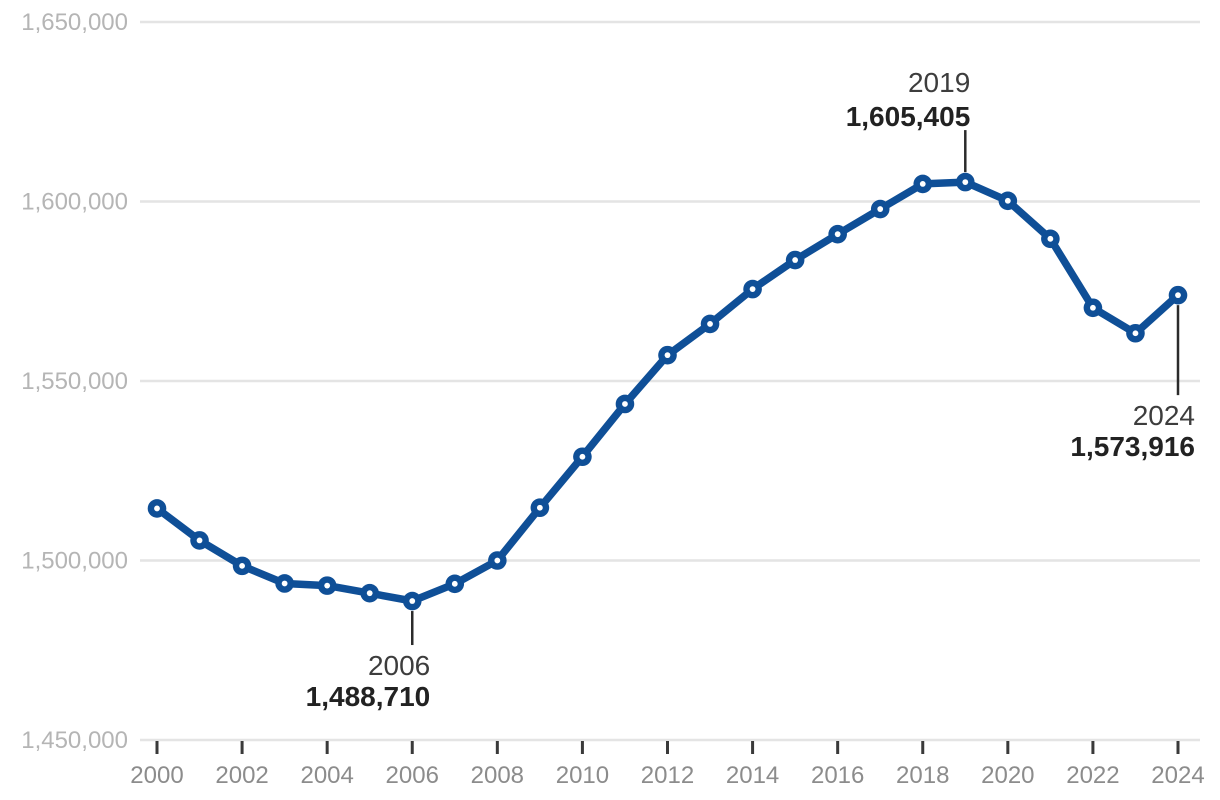 This screenshot has height=800, width=1220. Describe the element at coordinates (939, 82) in the screenshot. I see `annotation-year-label: 2019` at that location.